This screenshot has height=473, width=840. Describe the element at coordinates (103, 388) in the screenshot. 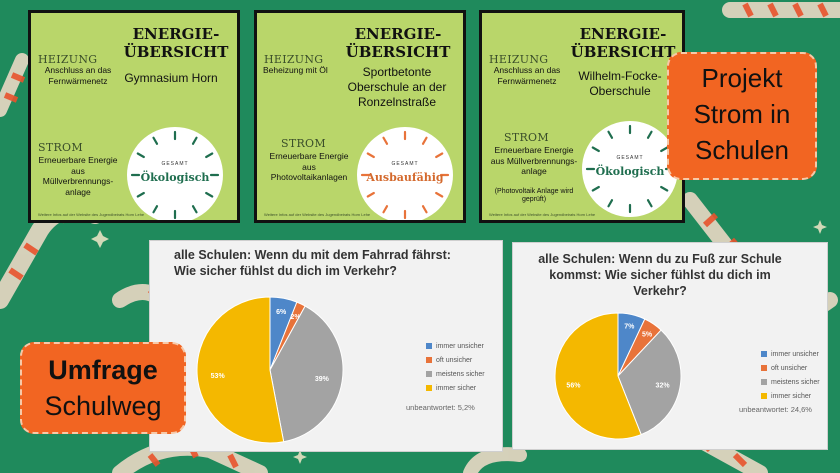

I see `umfrage-badge: Umfrage Schulweg` at that location.